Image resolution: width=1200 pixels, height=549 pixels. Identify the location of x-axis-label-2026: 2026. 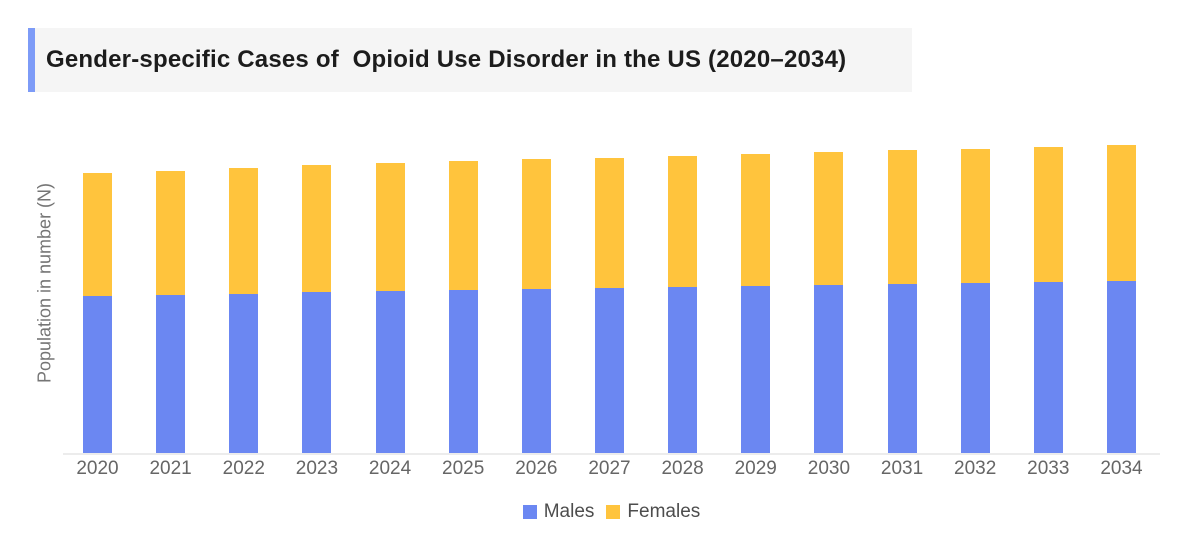
(536, 468).